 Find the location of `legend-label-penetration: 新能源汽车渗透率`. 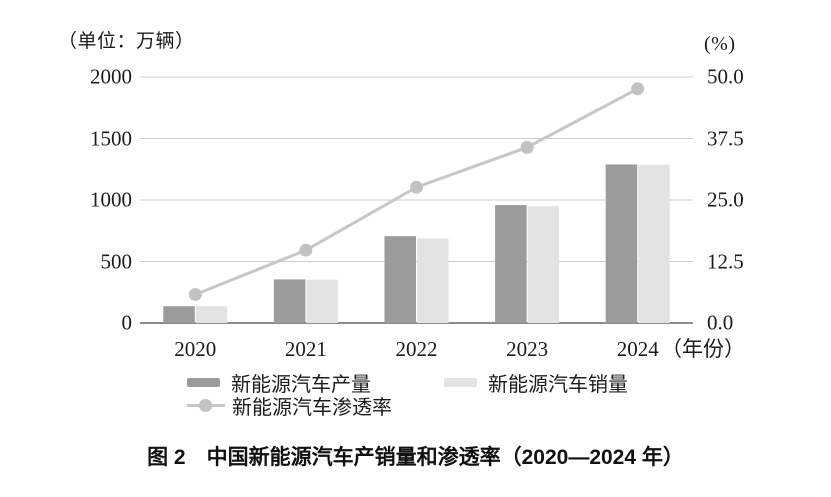

legend-label-penetration: 新能源汽车渗透率 is located at coordinates (312, 408).